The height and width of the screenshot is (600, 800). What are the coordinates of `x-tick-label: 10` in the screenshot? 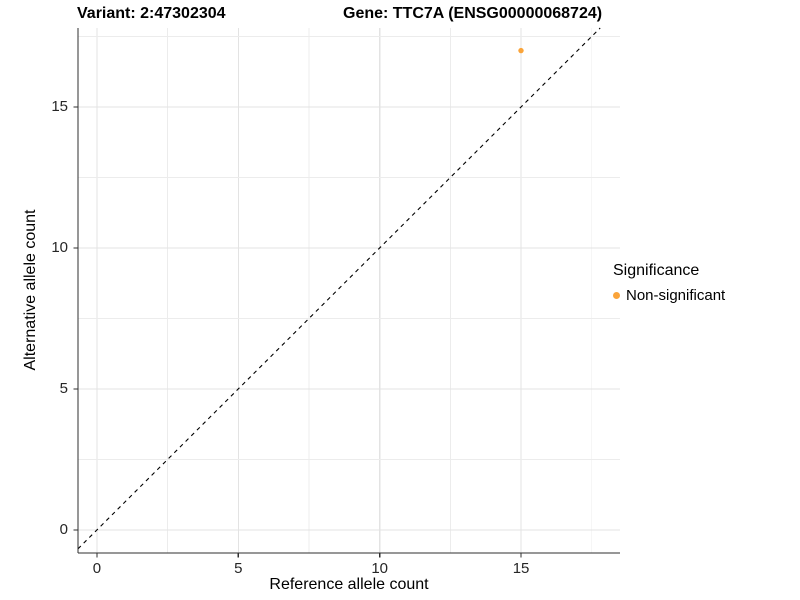 It's located at (380, 568).